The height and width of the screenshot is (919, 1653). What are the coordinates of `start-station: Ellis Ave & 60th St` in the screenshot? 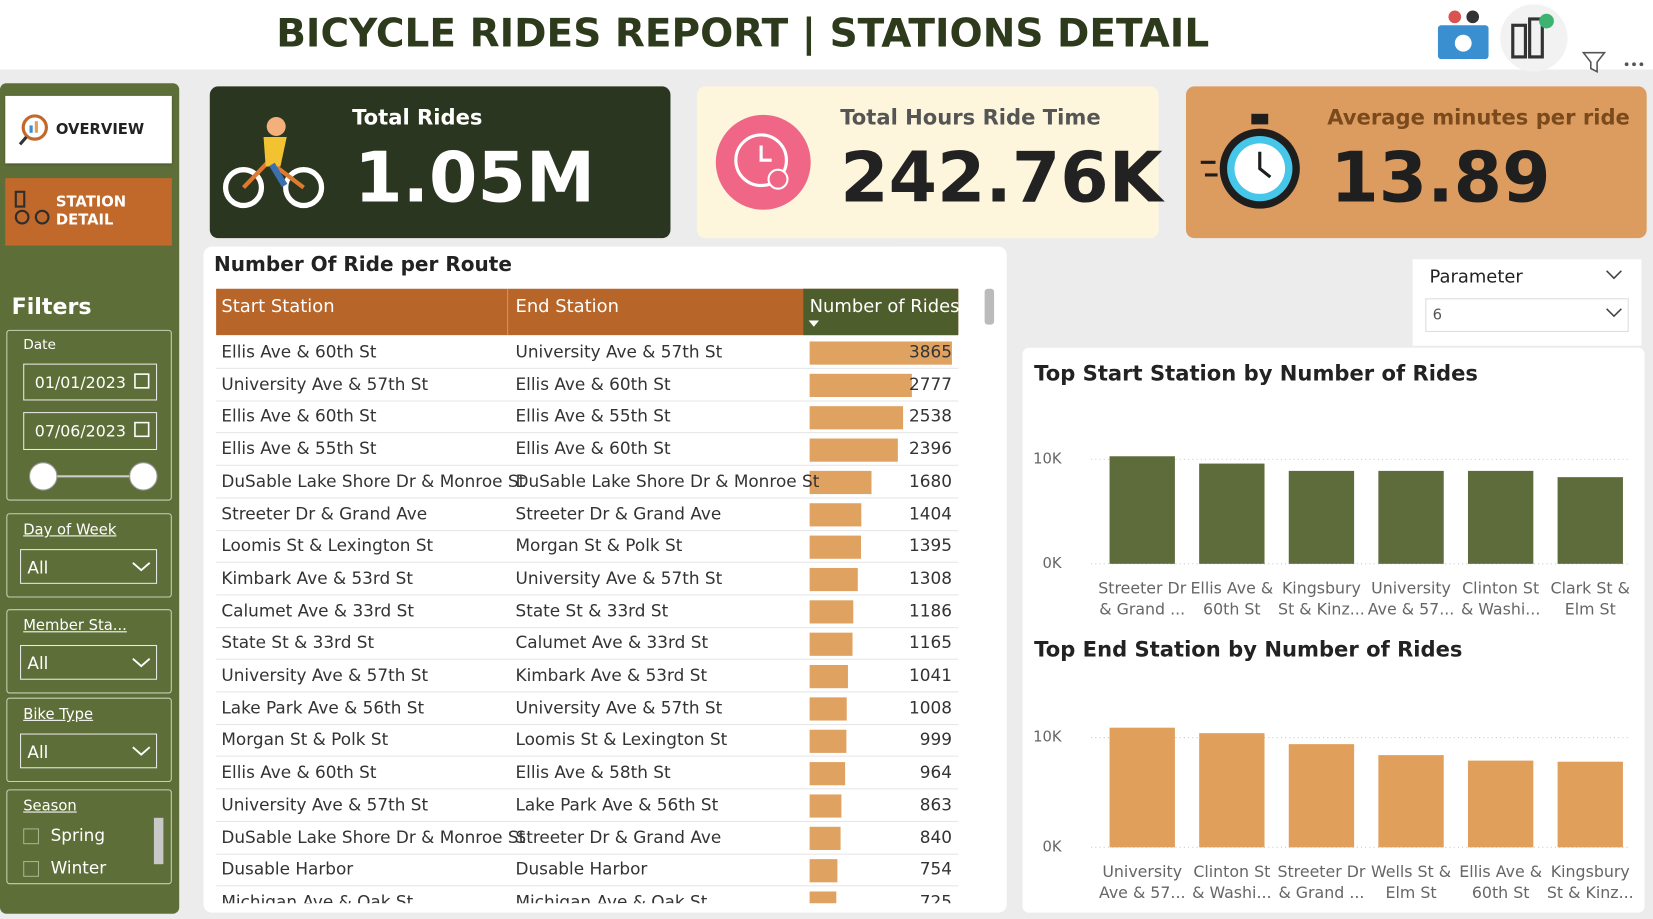 It's located at (299, 772).